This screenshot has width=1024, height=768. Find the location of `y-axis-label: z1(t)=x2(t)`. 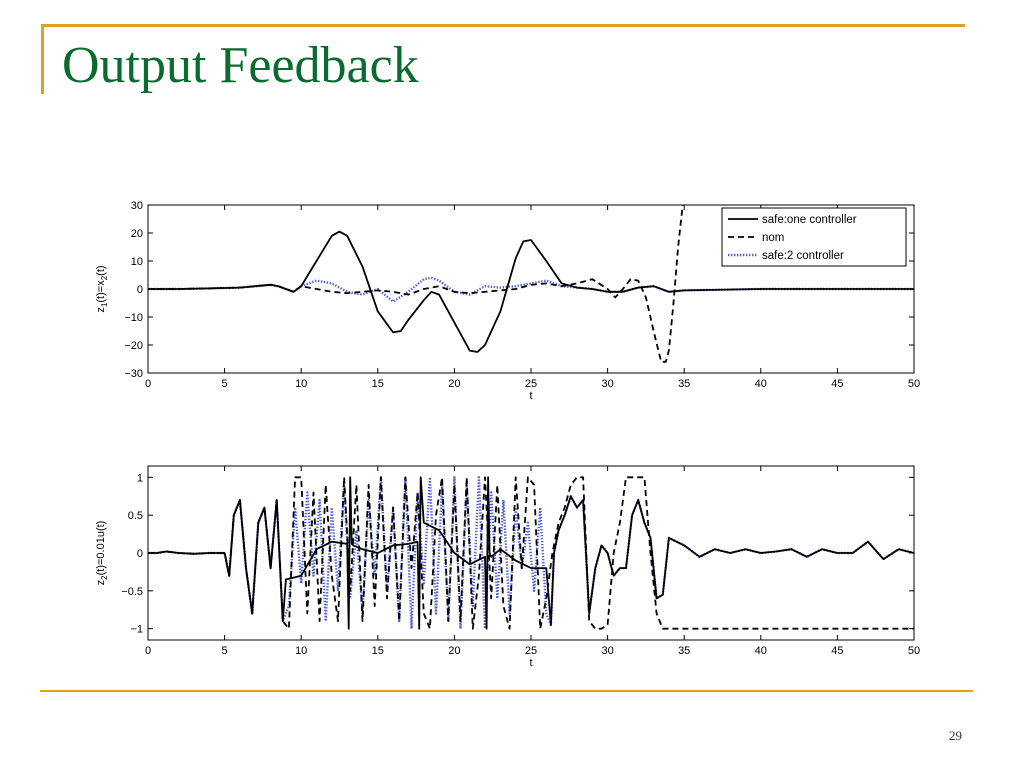

y-axis-label: z1(t)=x2(t) is located at coordinates (102, 288).